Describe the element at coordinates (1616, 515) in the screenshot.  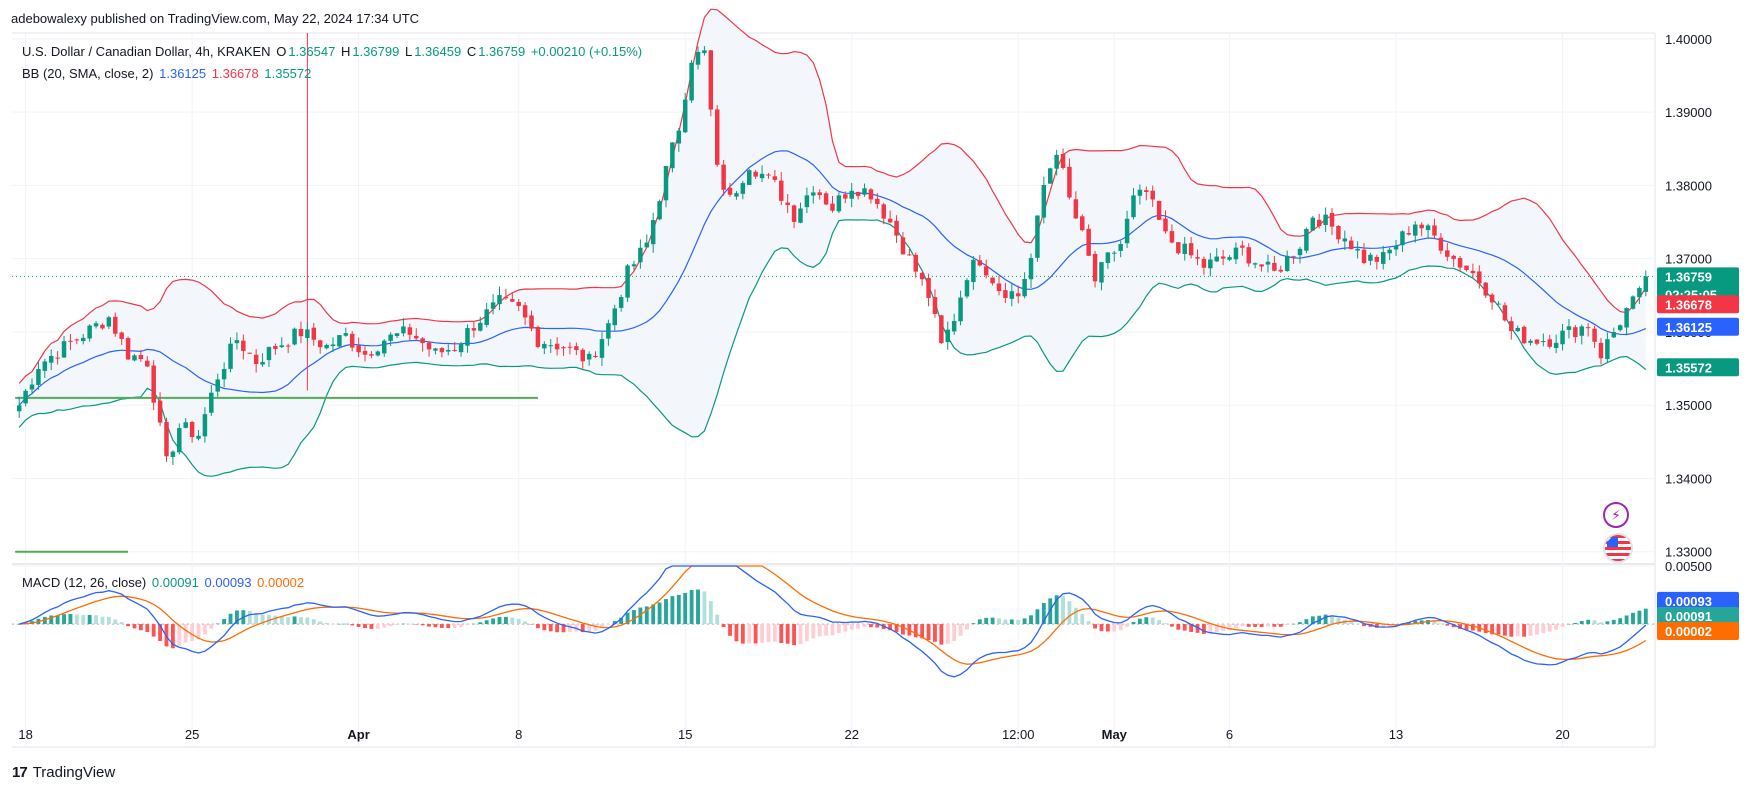
I see `lightning-icon: ⚡︎` at that location.